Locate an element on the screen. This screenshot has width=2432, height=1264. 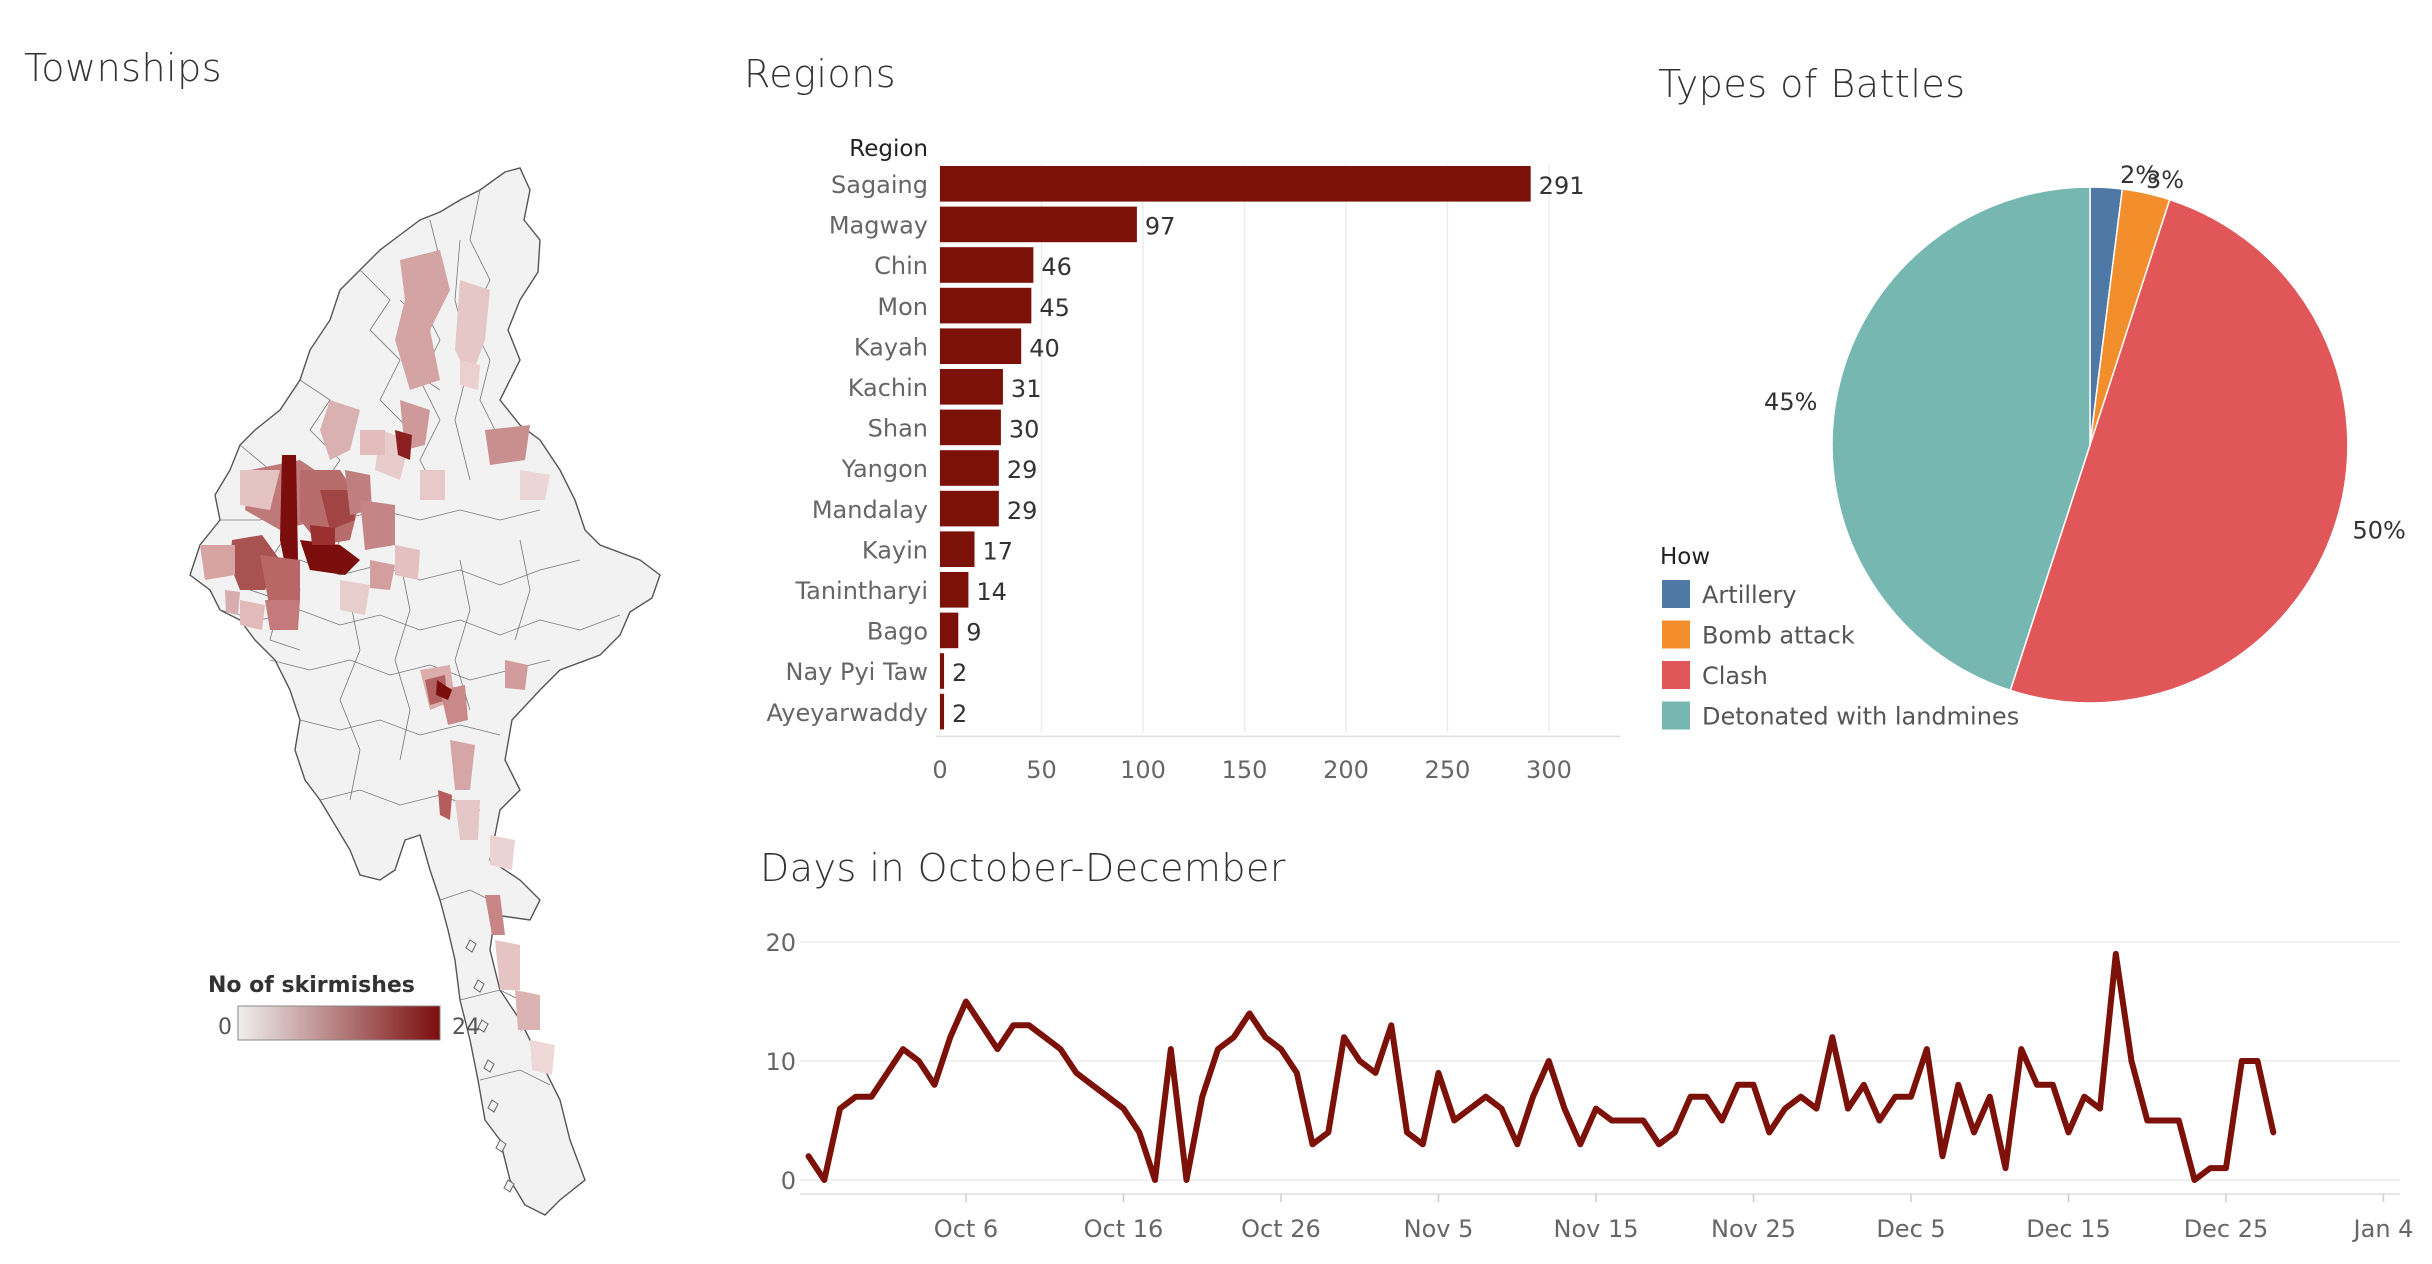
line-x-tick-label: Nov 25 is located at coordinates (1753, 1229).